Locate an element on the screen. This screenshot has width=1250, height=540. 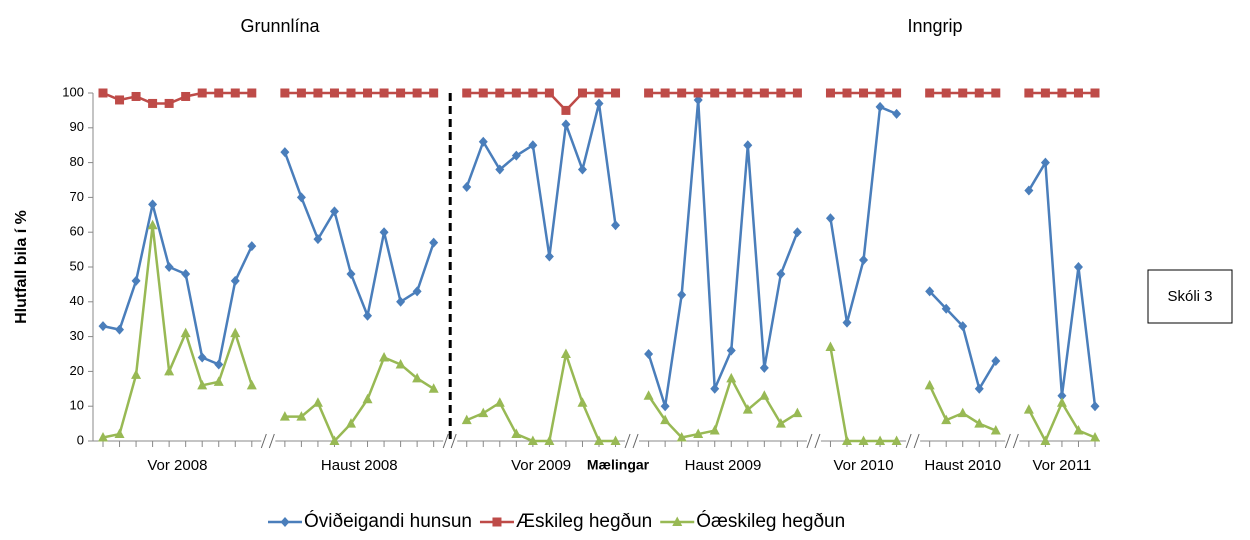
group-label: Vor 2008 is located at coordinates (177, 465).